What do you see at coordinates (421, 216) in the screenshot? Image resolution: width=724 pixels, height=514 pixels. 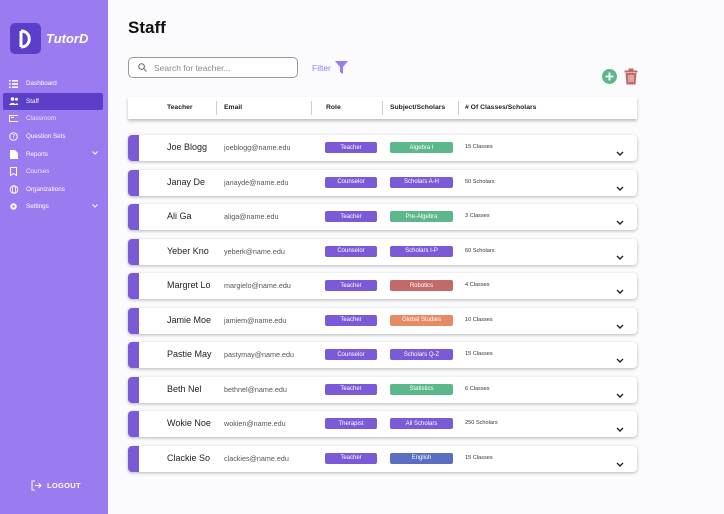 I see `subject-badge: Pre-Algebra` at bounding box center [421, 216].